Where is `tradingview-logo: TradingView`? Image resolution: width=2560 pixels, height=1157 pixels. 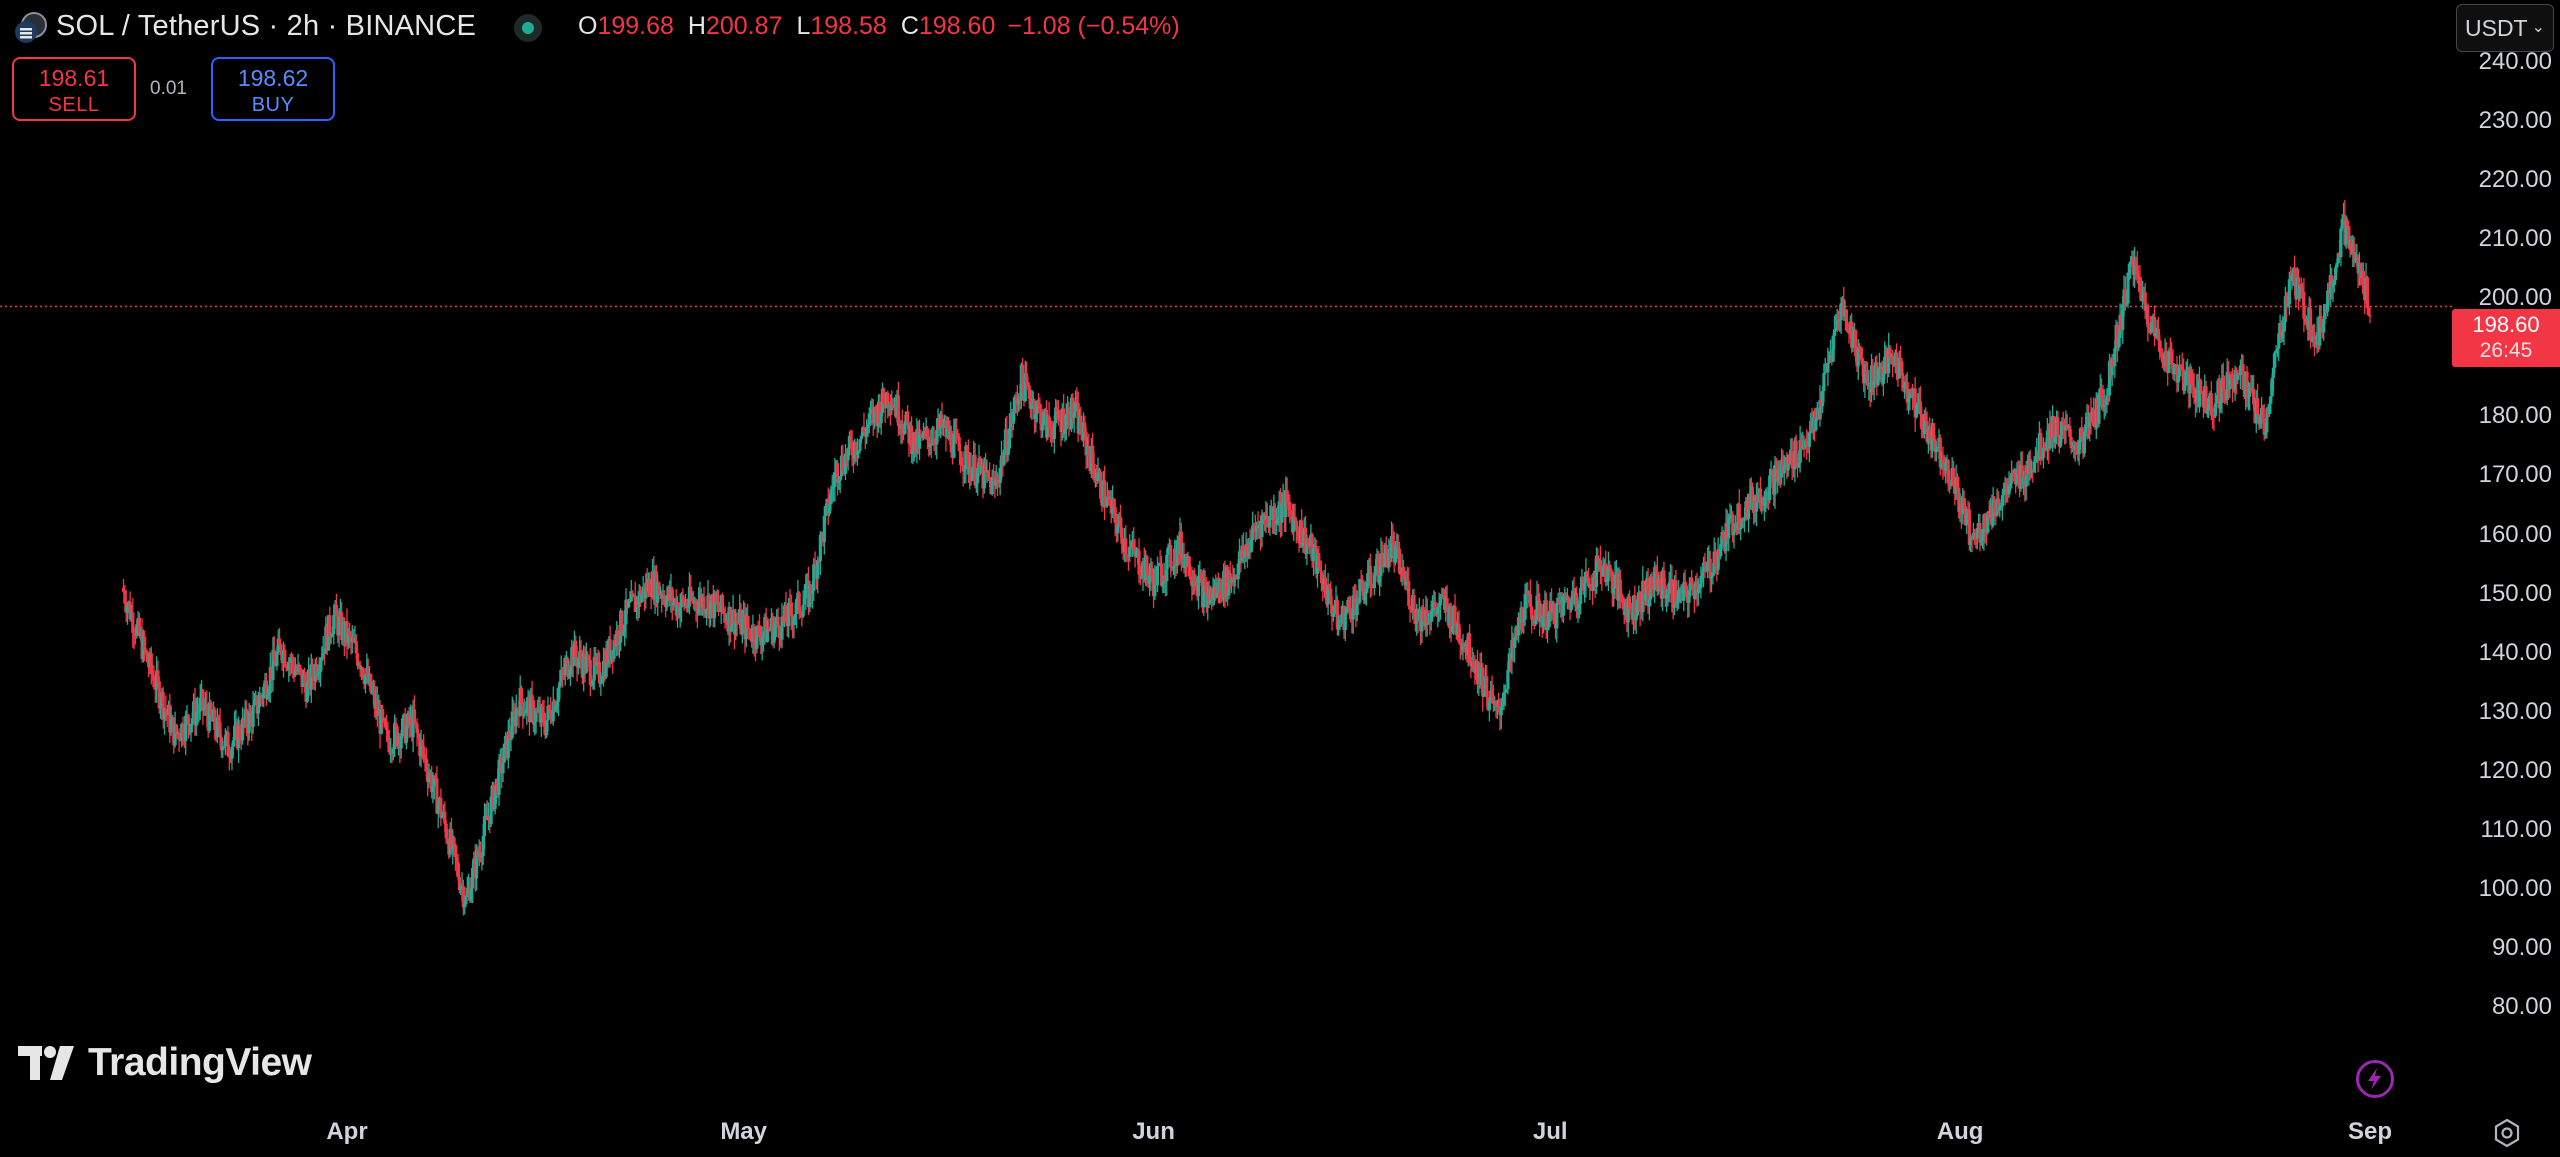 tradingview-logo: TradingView is located at coordinates (165, 1063).